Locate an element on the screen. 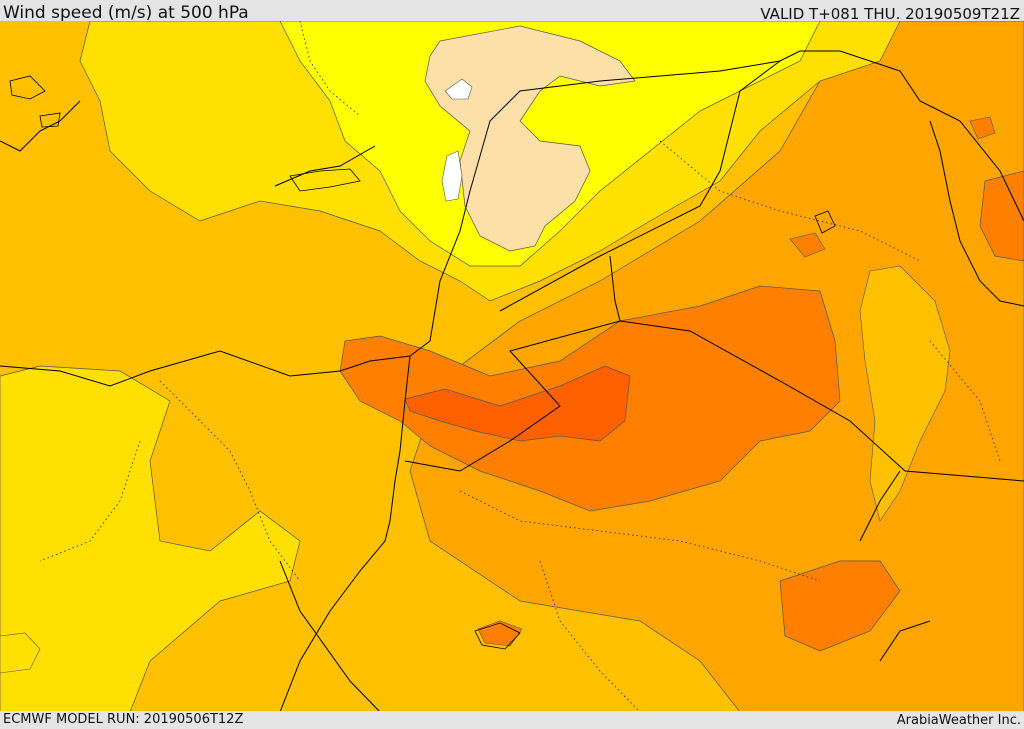 Image resolution: width=1024 pixels, height=729 pixels. valid-time: VALID T+081 THU. 20190509T21Z is located at coordinates (890, 14).